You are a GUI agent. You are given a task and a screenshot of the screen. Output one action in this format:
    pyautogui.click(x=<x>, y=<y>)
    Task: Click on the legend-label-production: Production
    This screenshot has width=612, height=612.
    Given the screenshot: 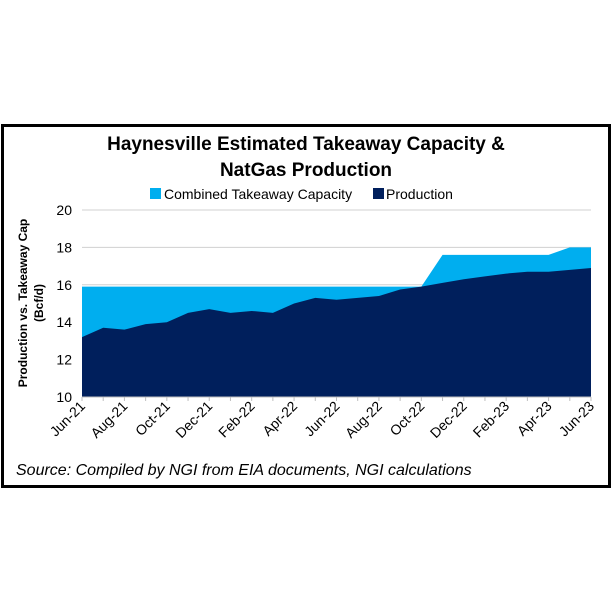 What is the action you would take?
    pyautogui.click(x=419, y=194)
    